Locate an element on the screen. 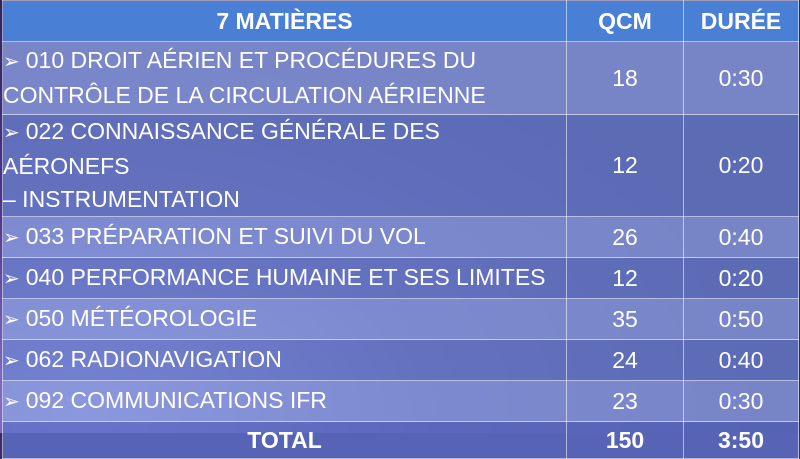 Image resolution: width=800 pixels, height=459 pixels. subject-cell: ➢ 050 MÉTÉOROLOGIE is located at coordinates (284, 319).